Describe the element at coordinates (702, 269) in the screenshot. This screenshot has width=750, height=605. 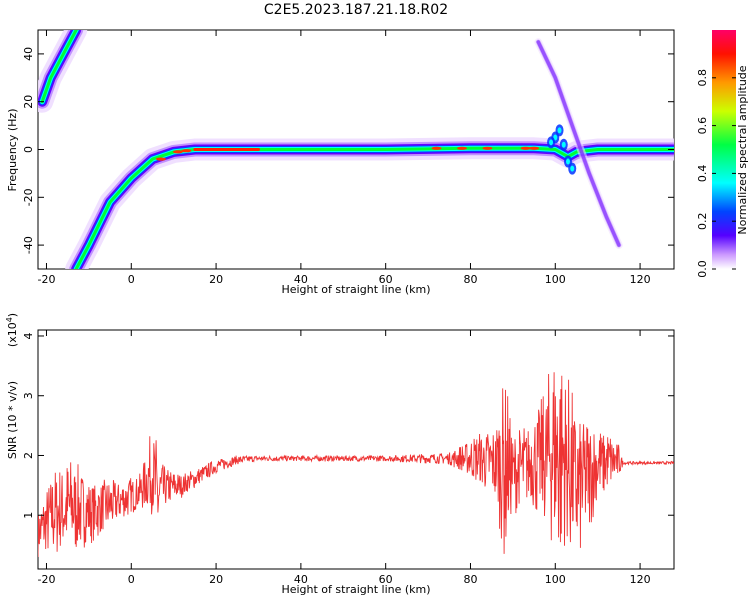
I see `colorbar-tick-label: 0.0` at that location.